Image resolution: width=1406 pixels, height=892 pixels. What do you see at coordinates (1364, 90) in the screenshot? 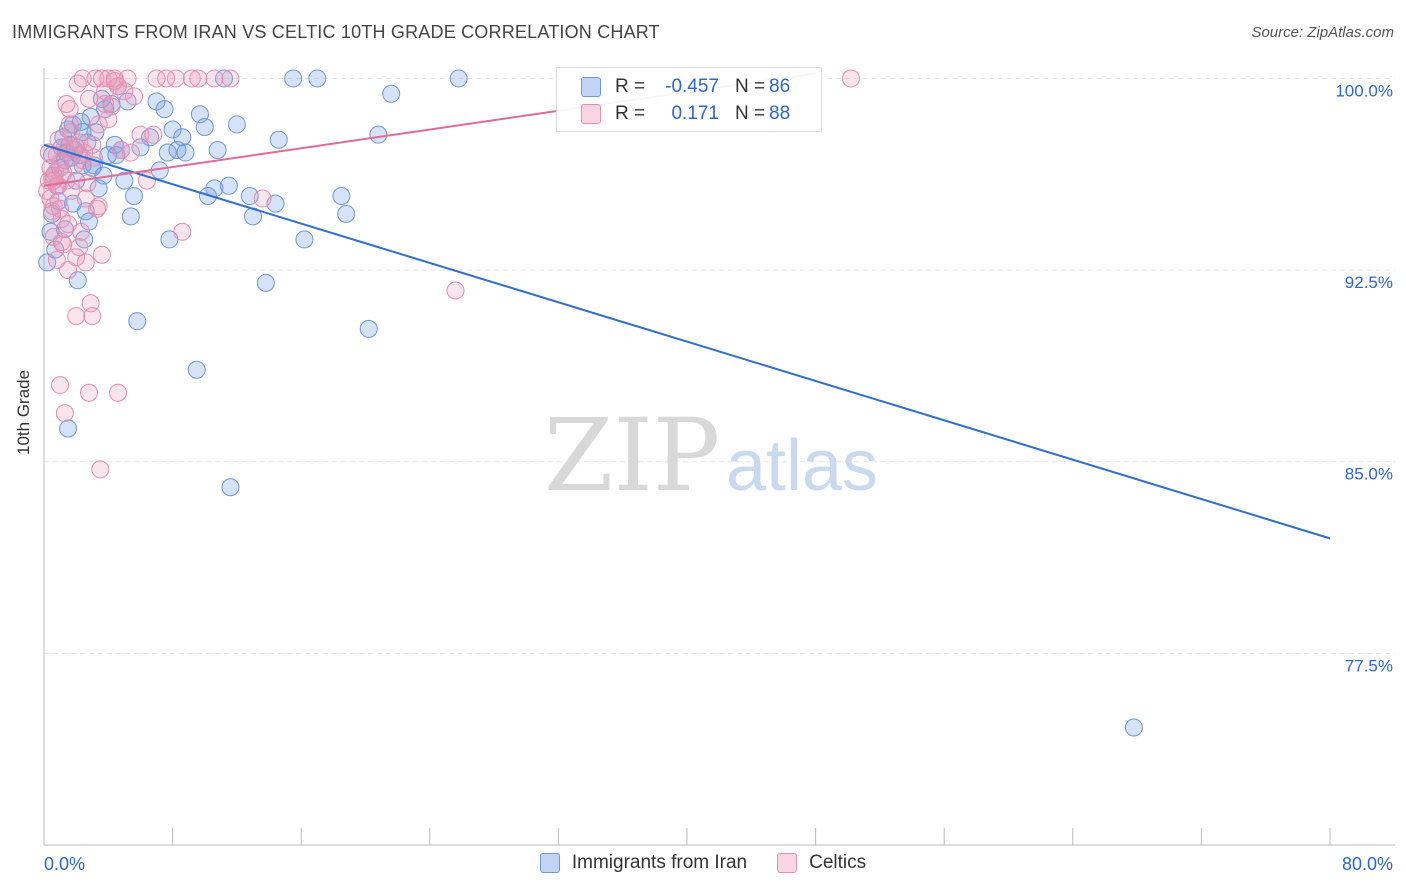
I see `y-tick-label: 100.0%` at bounding box center [1364, 90].